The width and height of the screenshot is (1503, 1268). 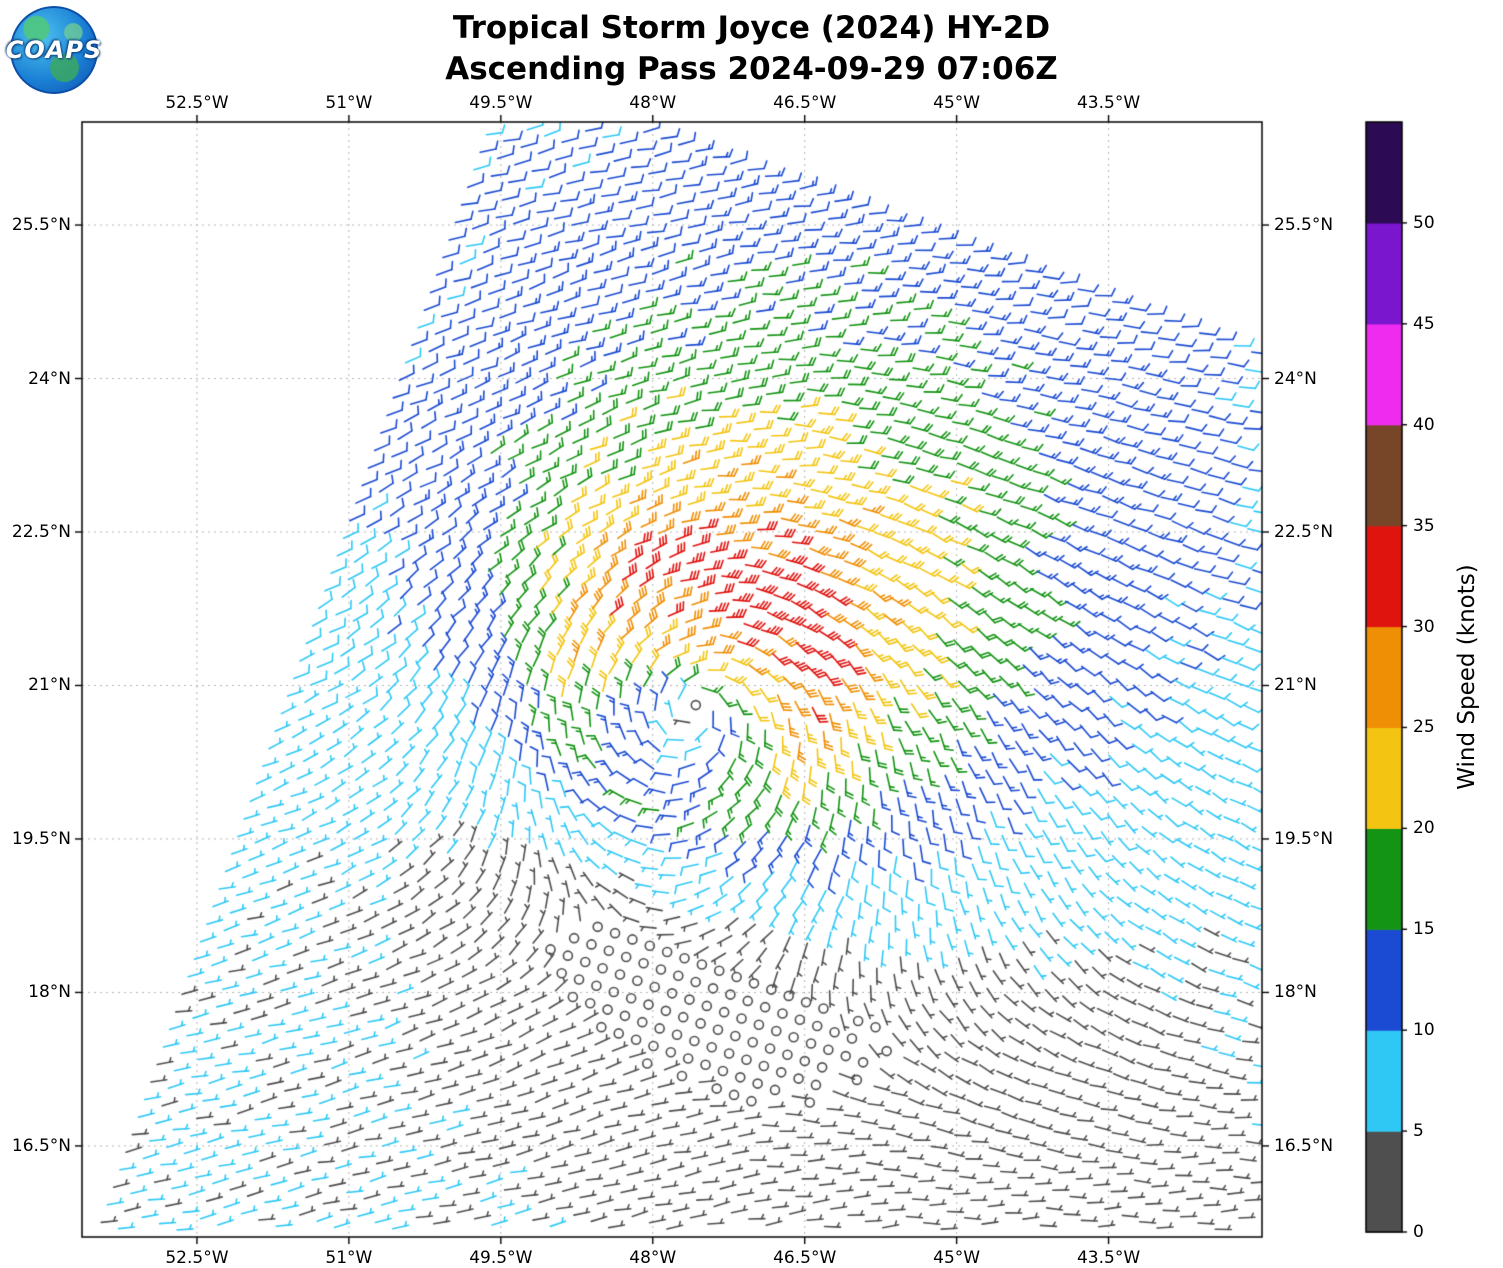 What do you see at coordinates (751, 68) in the screenshot?
I see `chart-subtitle: Ascending Pass 2024-09-29 07:06Z` at bounding box center [751, 68].